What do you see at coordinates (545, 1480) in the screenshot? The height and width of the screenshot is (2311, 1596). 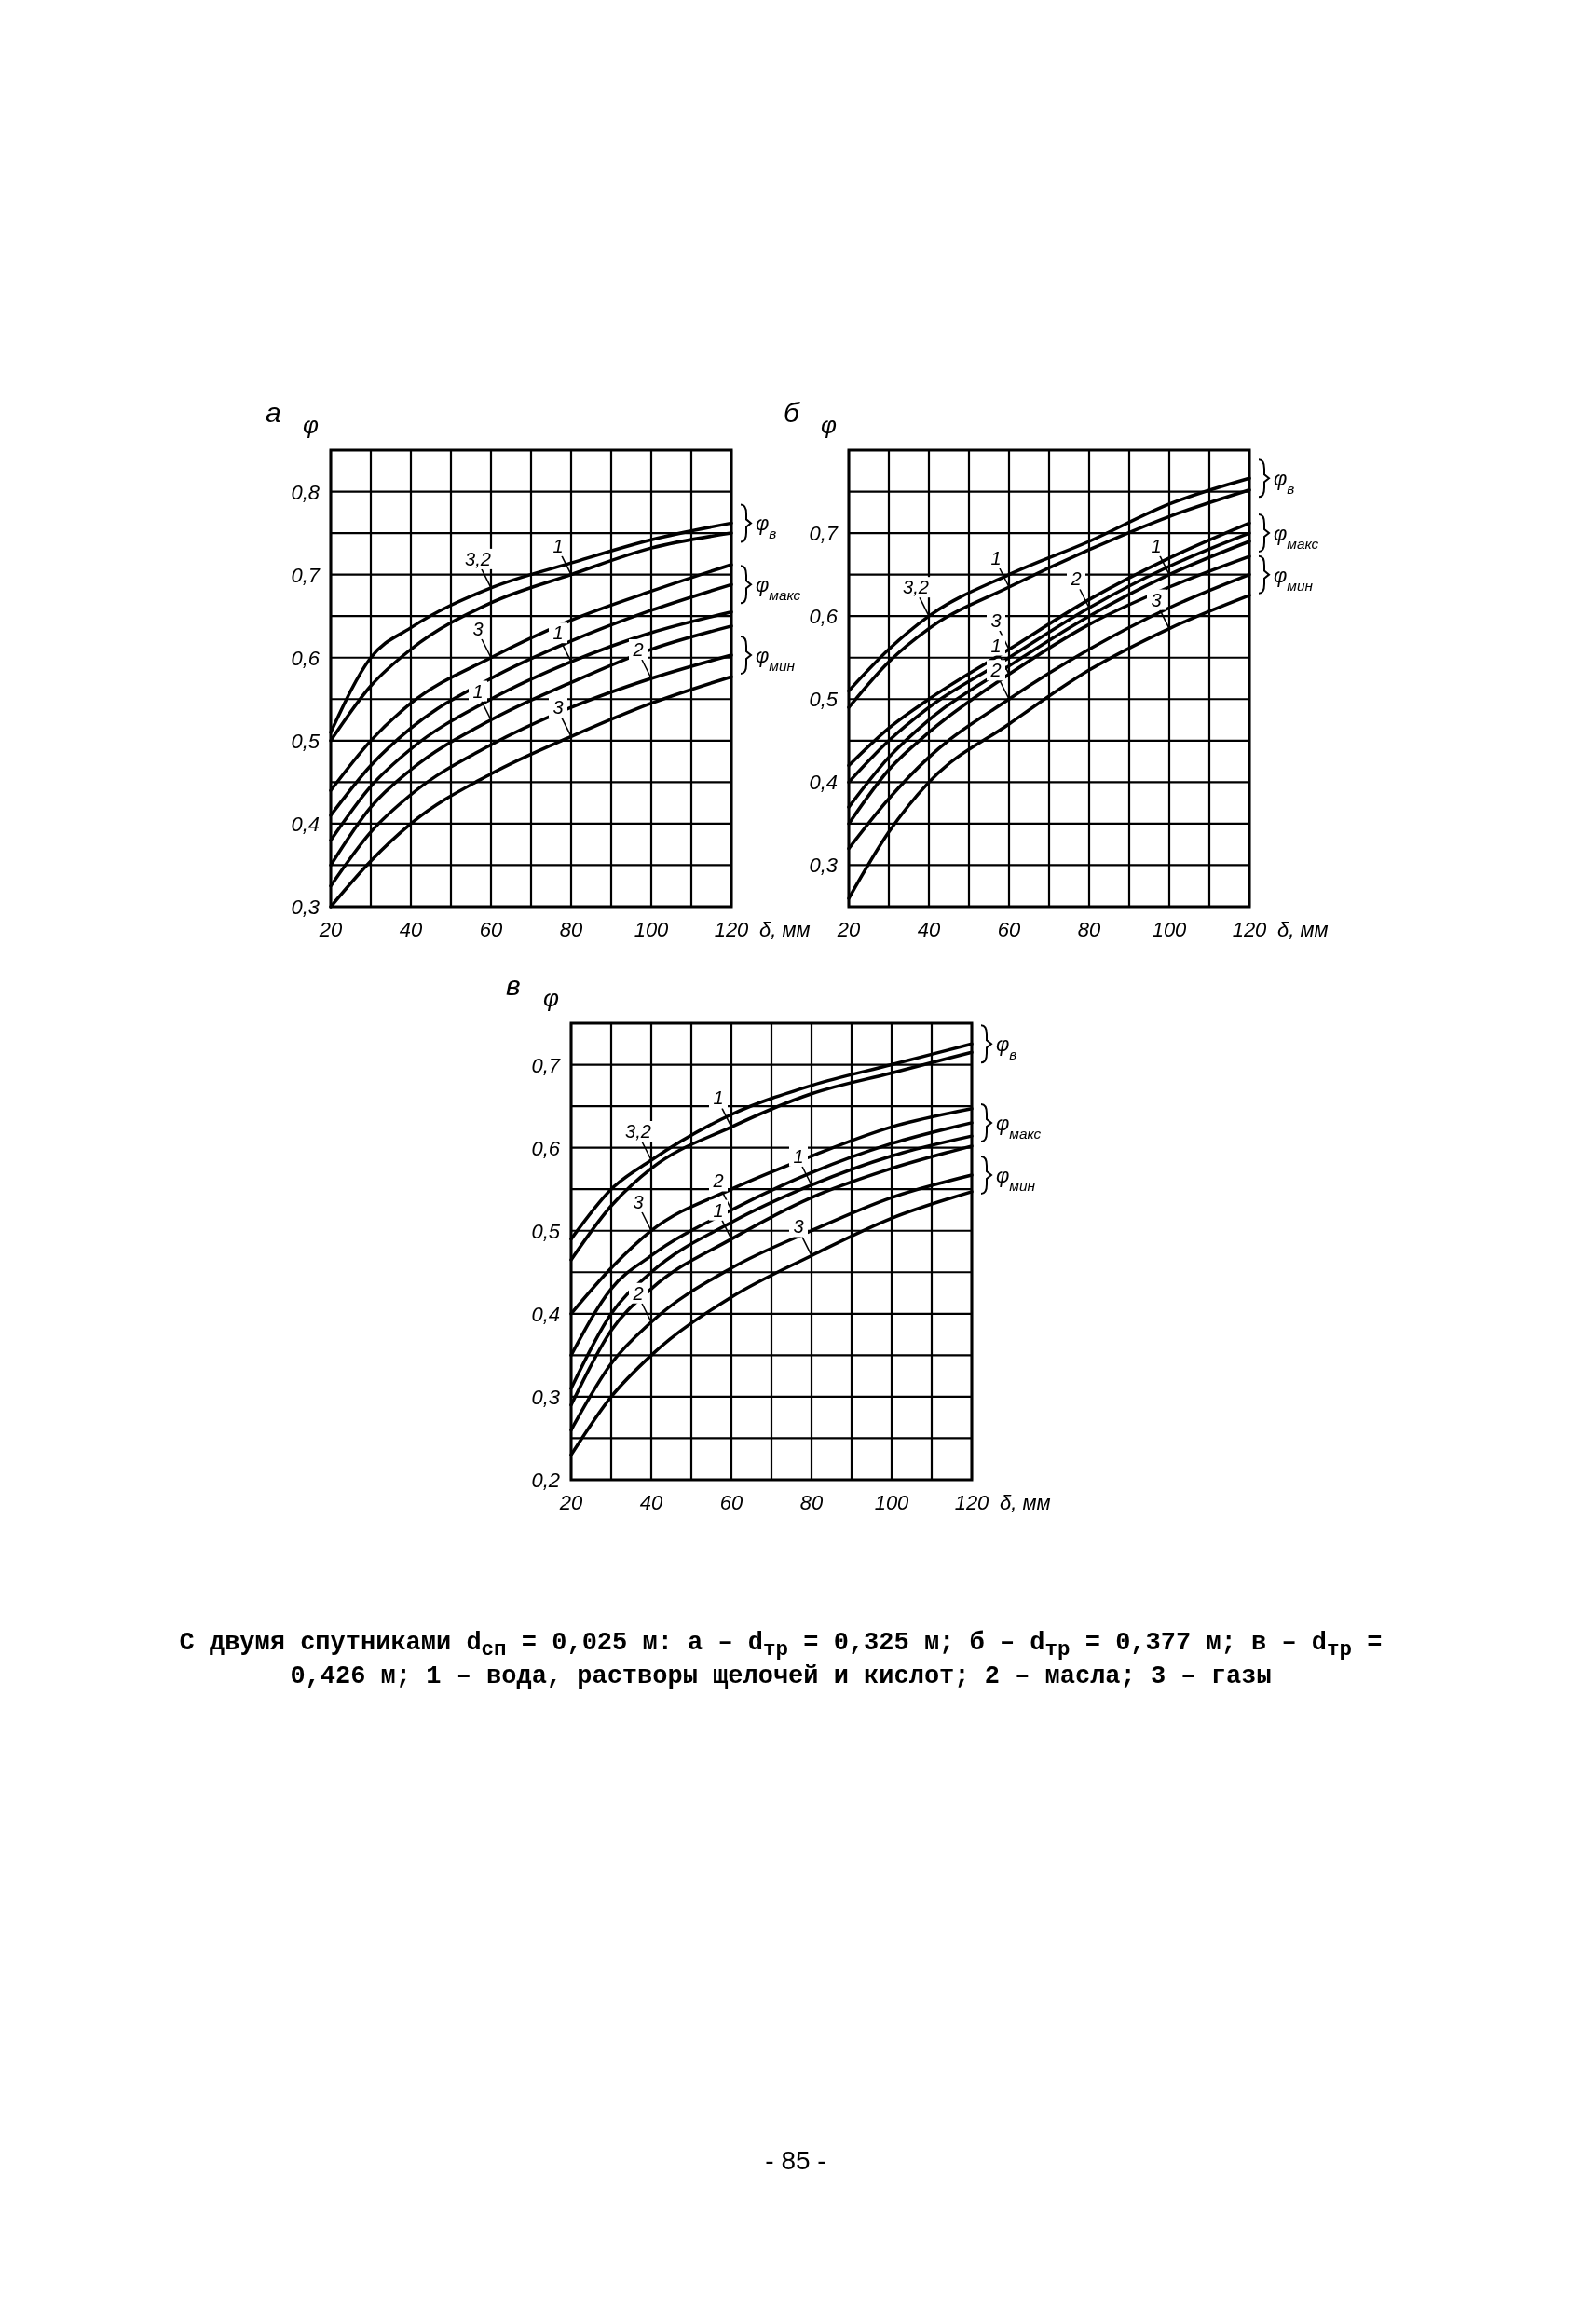 I see `y-tick-label: 0,2` at bounding box center [545, 1480].